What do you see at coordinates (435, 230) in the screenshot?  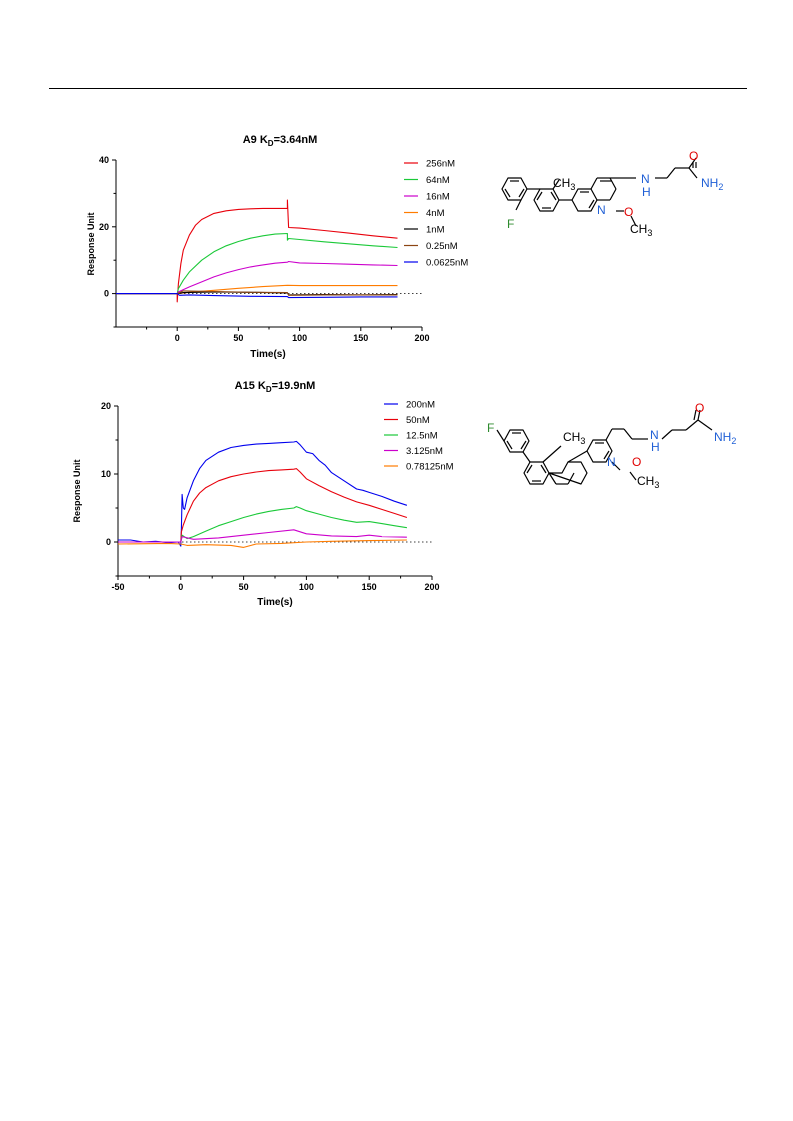 I see `legend-label: 1nM` at bounding box center [435, 230].